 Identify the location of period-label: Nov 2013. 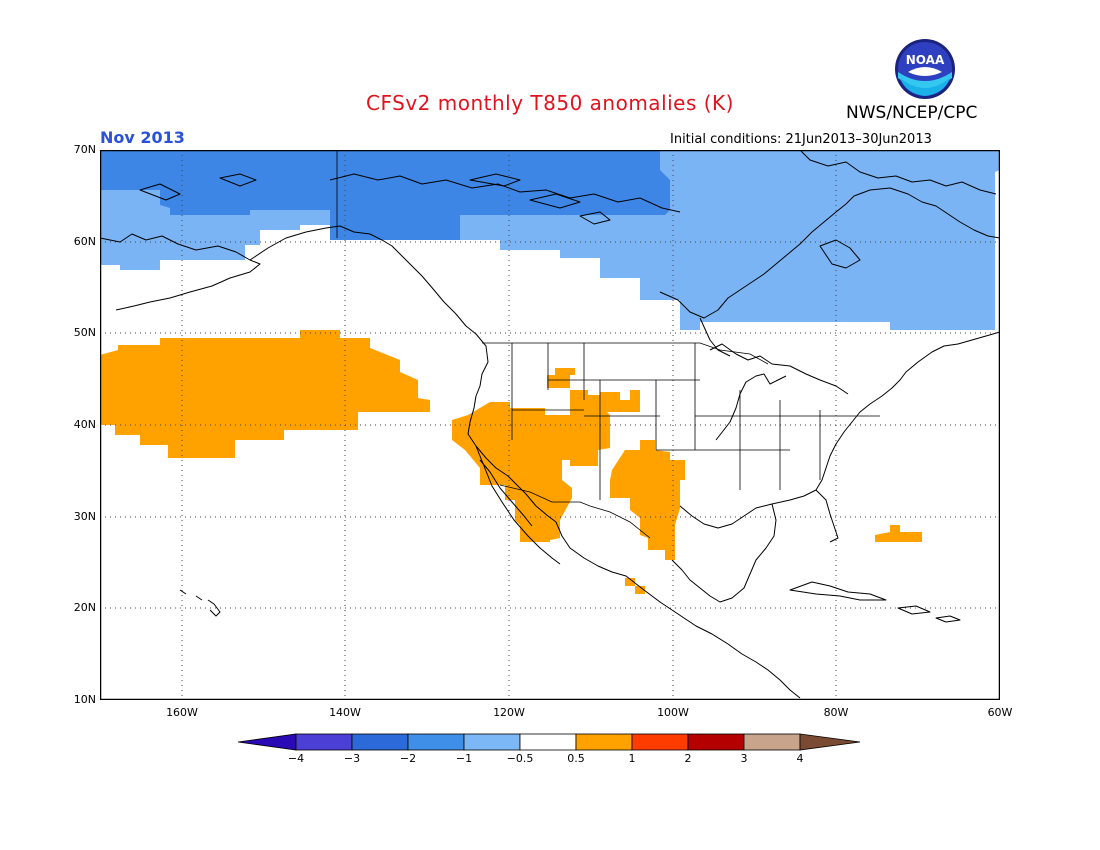
(142, 137).